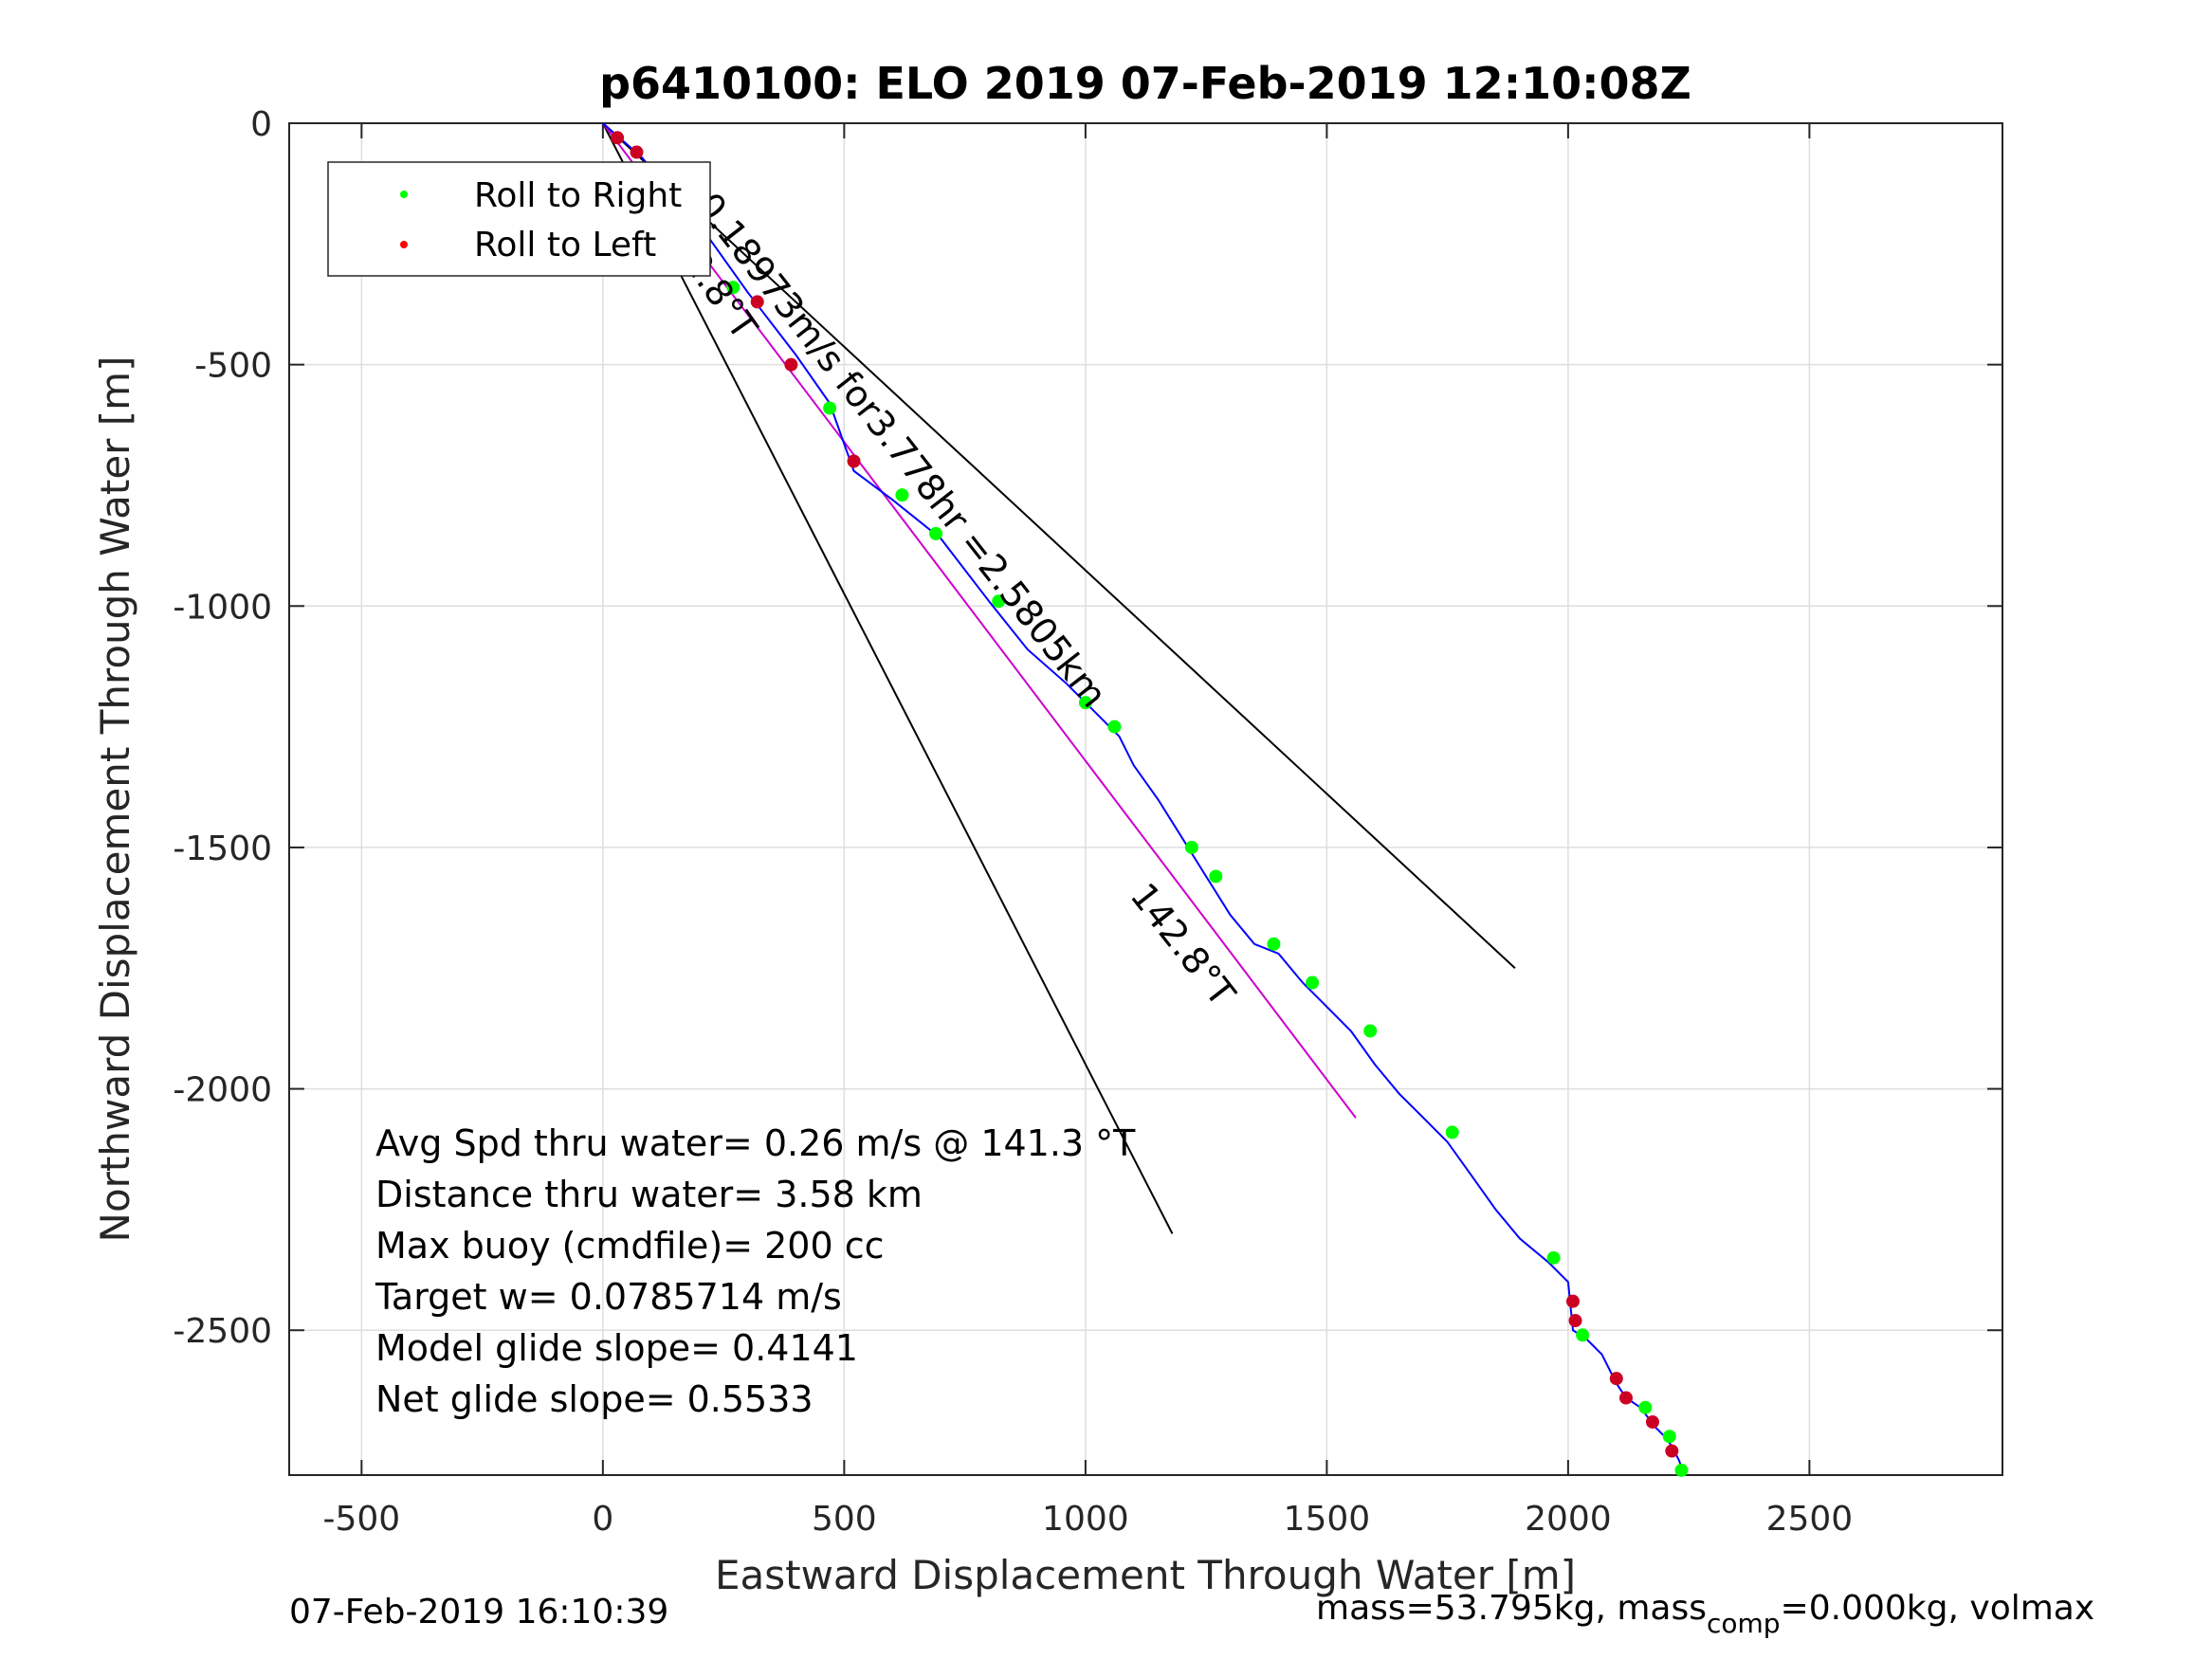  What do you see at coordinates (478, 1612) in the screenshot?
I see `footer-timestamp: 07-Feb-2019 16:10:39` at bounding box center [478, 1612].